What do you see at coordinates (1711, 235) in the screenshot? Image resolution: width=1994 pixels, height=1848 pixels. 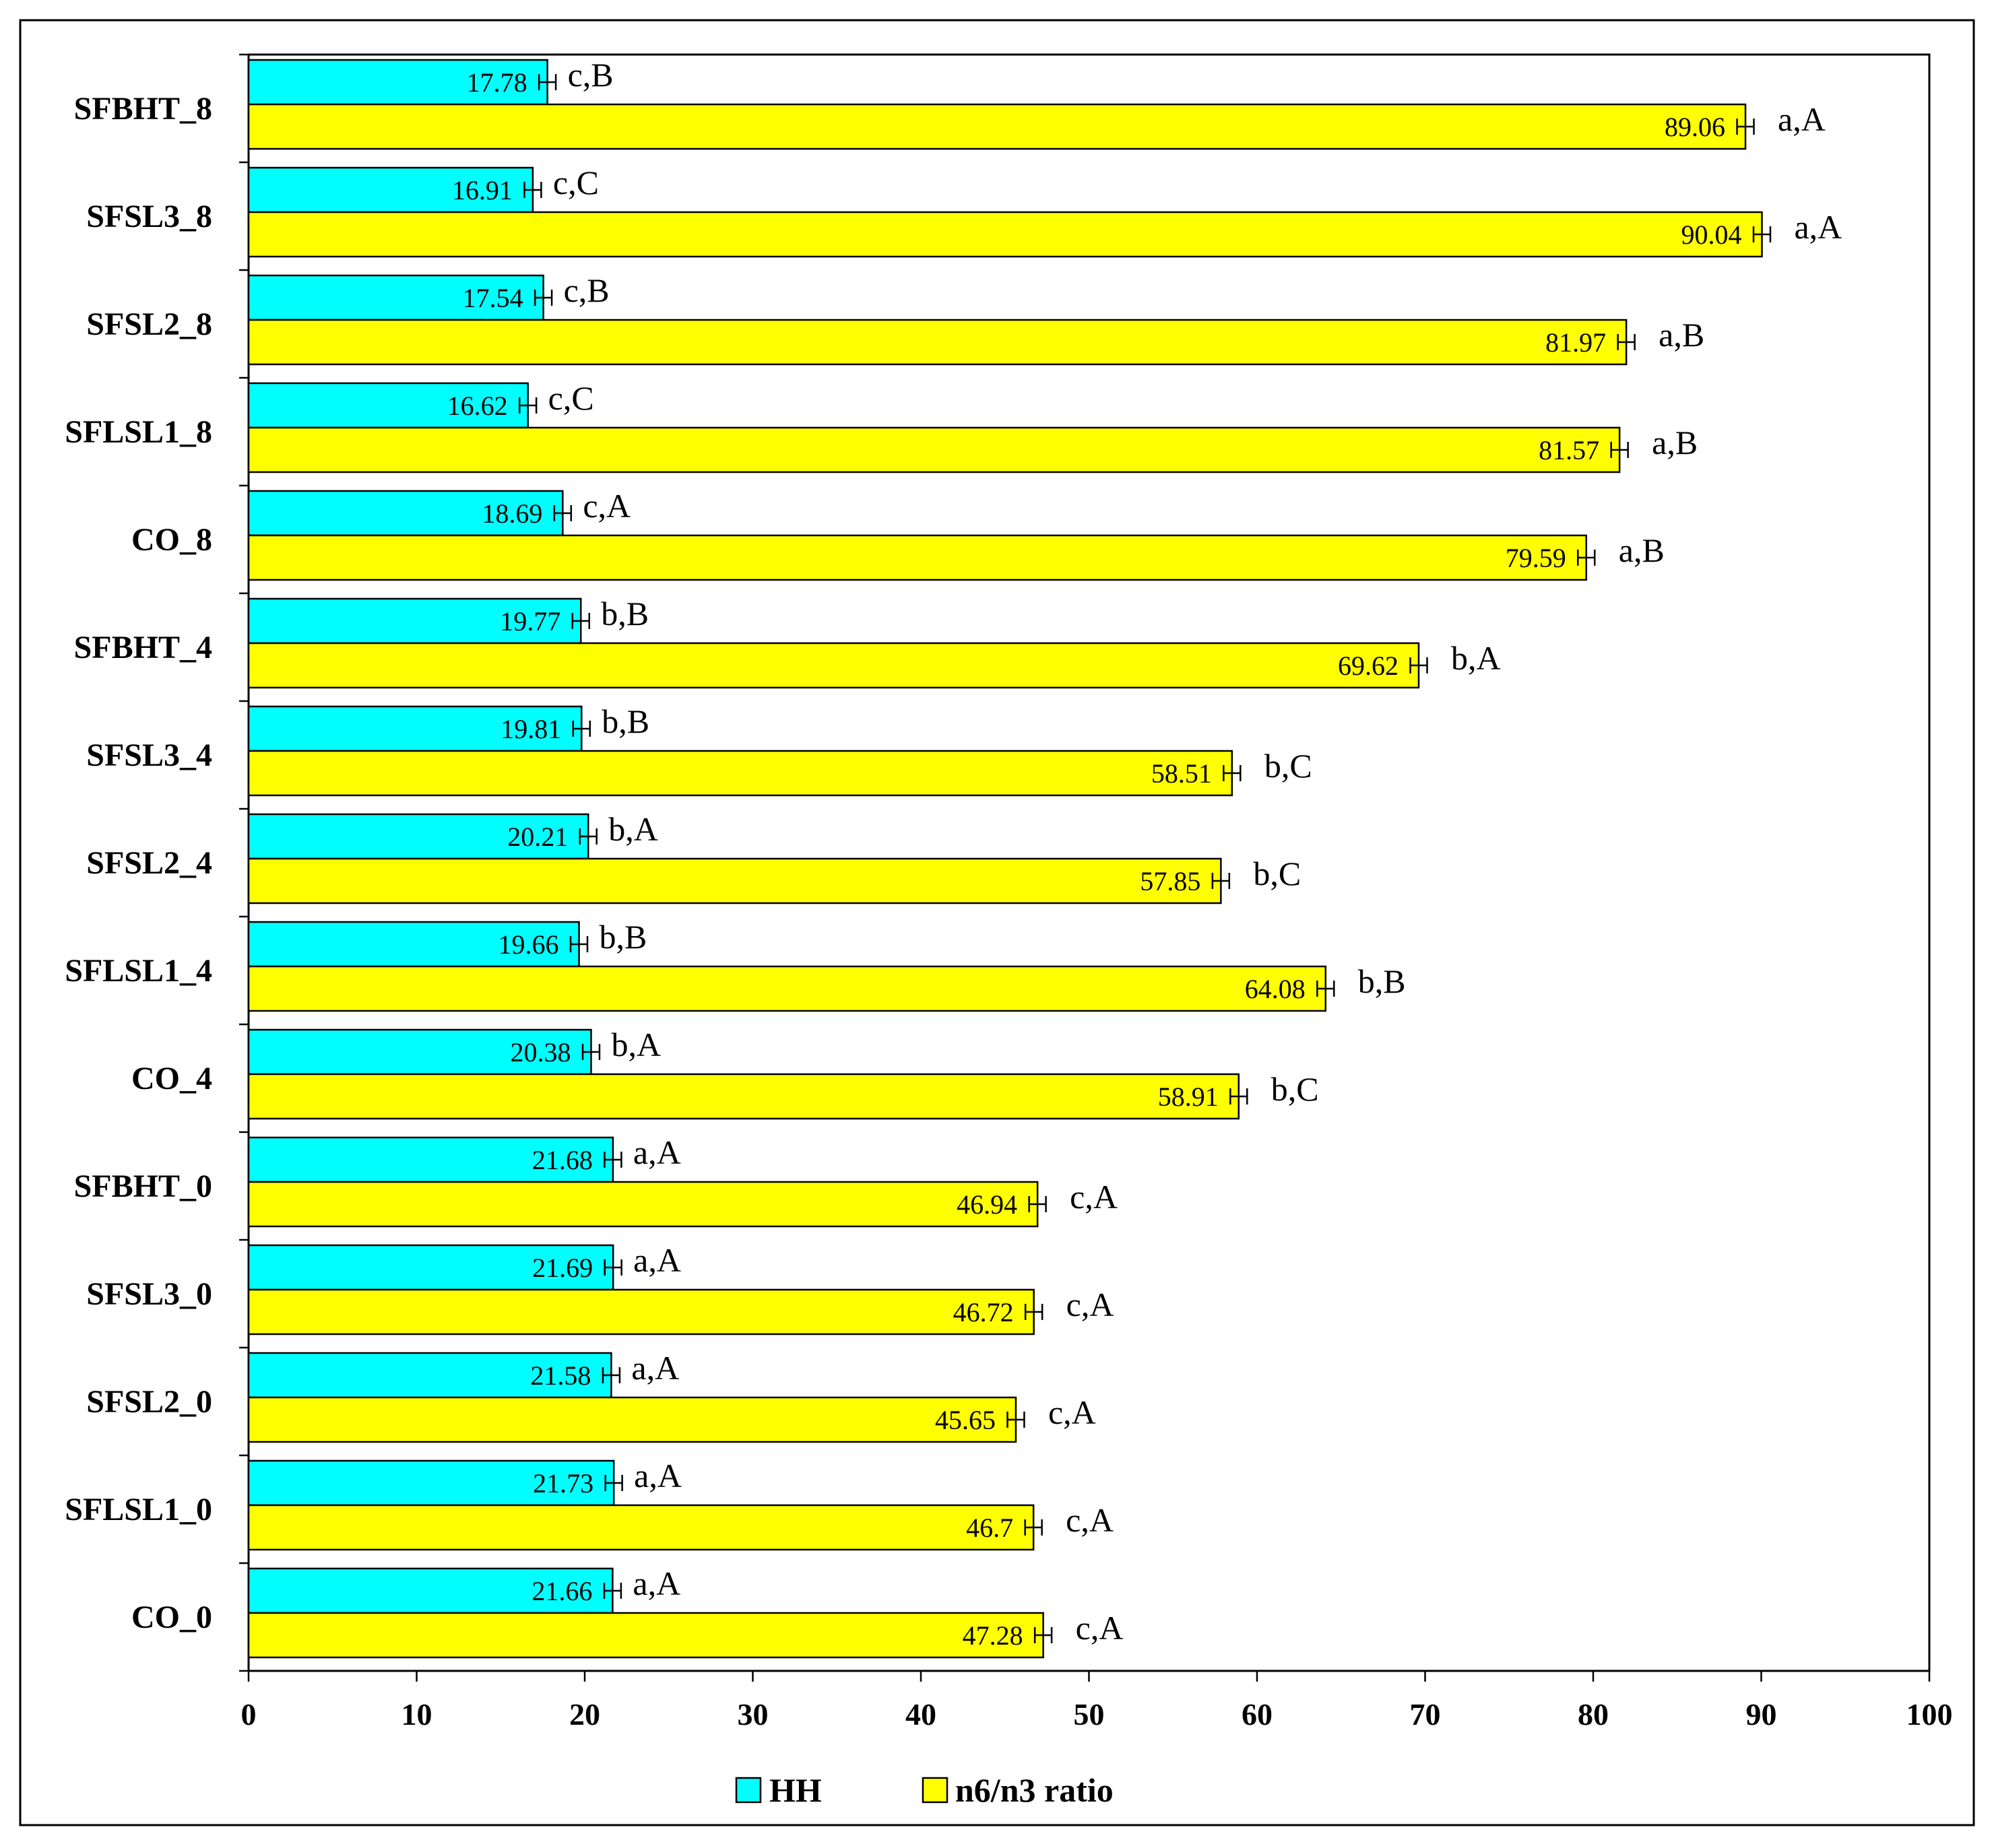 I see `data-label: 90.04` at bounding box center [1711, 235].